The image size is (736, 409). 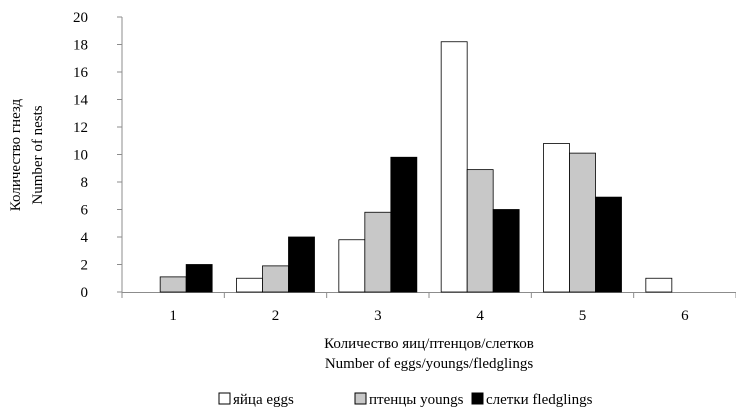 I want to click on legend-swatch-fledglings, so click(x=477, y=398).